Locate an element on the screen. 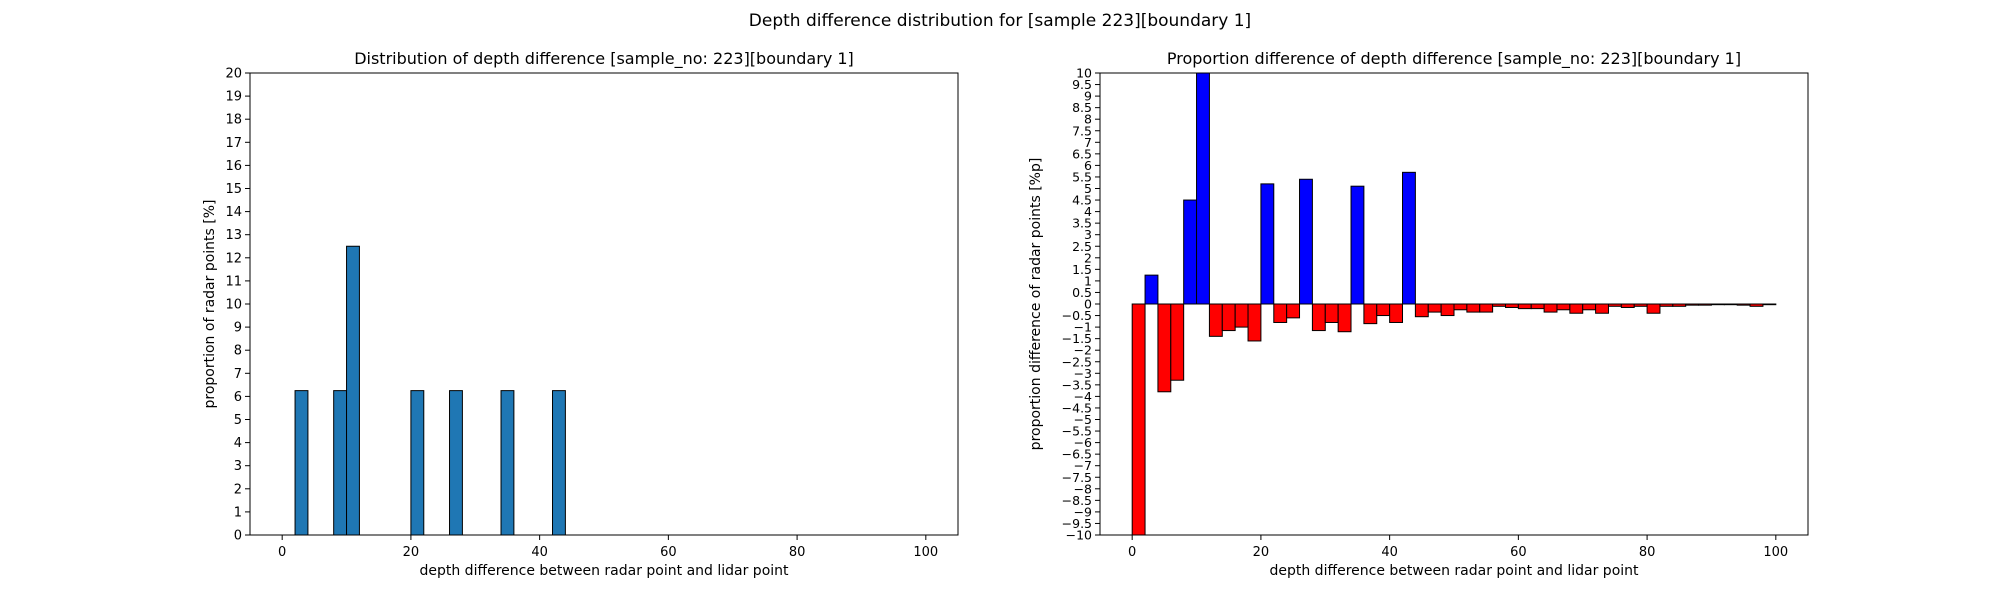  chart-left-y-tick-label: 4 is located at coordinates (238, 443).